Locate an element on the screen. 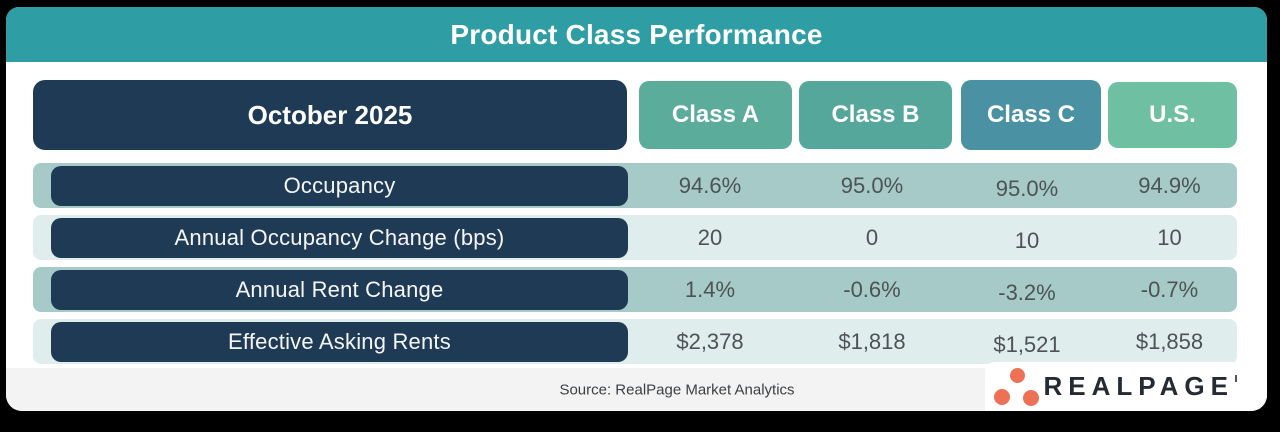 The image size is (1280, 432). realpage-logo-text: REALPAGE is located at coordinates (1138, 386).